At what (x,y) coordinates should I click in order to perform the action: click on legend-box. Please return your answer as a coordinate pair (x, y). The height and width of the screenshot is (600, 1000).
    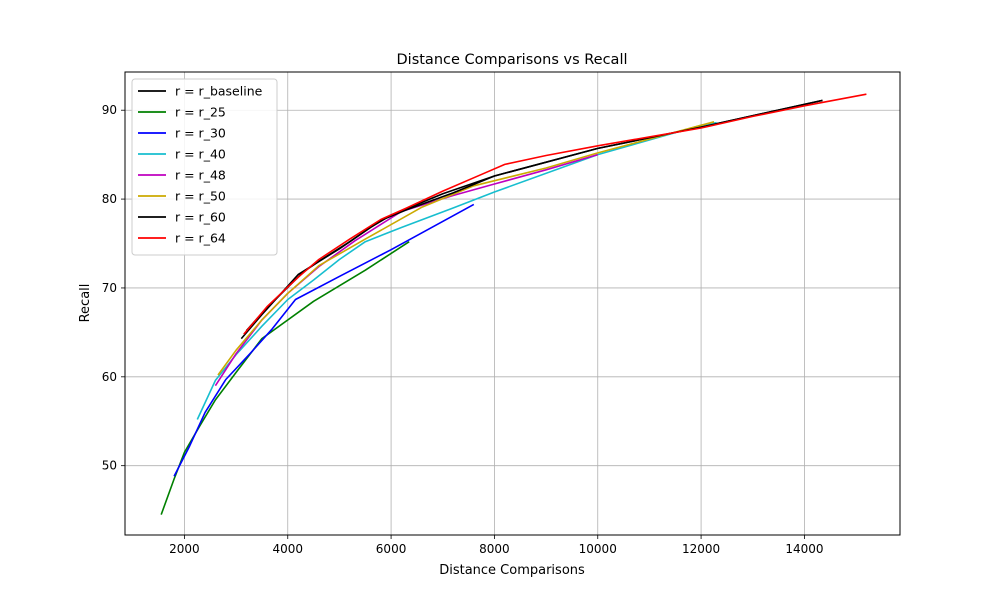
    Looking at the image, I should click on (204, 167).